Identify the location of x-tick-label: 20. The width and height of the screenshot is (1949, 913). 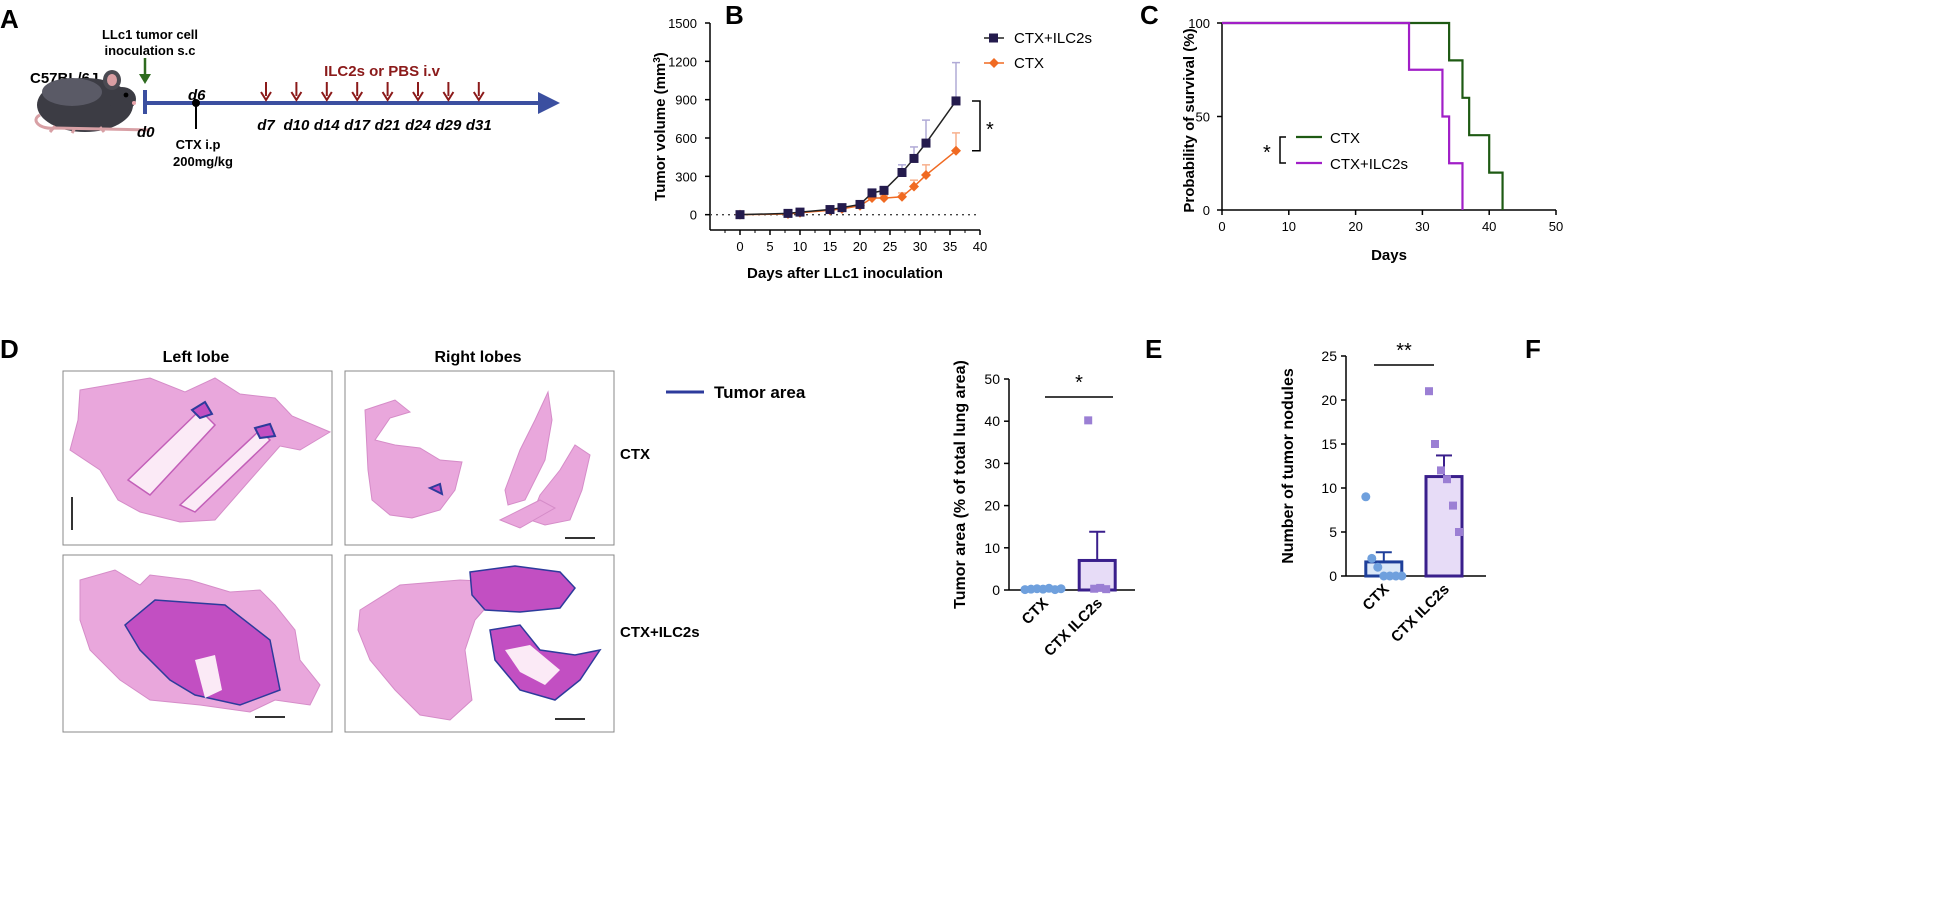
(1355, 226).